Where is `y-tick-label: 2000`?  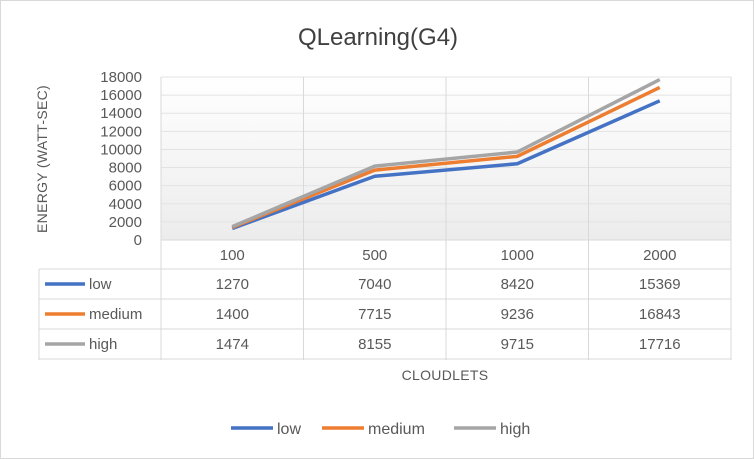
y-tick-label: 2000 is located at coordinates (125, 222).